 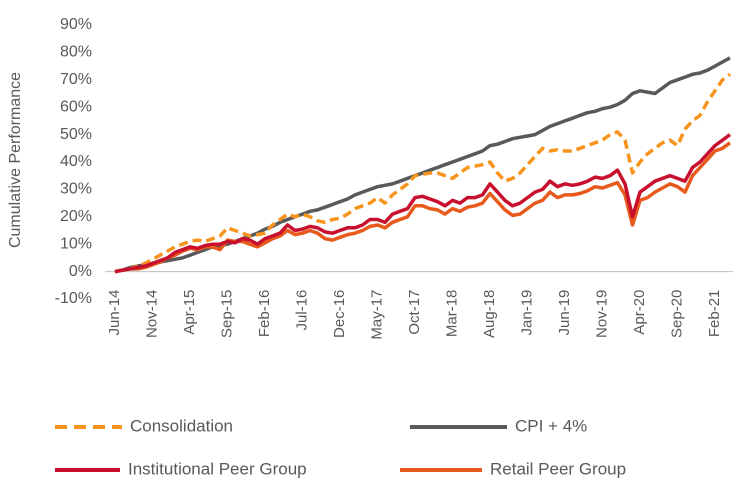 What do you see at coordinates (489, 314) in the screenshot?
I see `x-tick-label: Aug-18` at bounding box center [489, 314].